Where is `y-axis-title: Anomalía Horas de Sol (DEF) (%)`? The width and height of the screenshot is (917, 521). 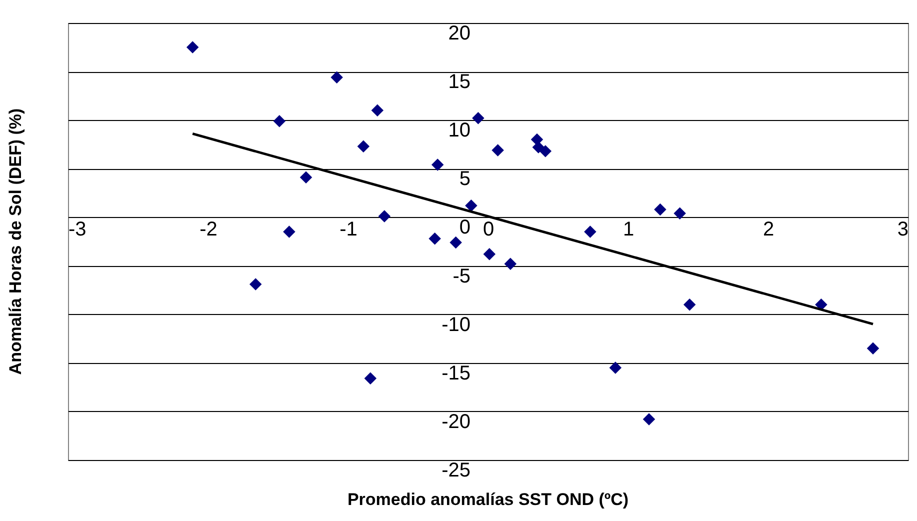
y-axis-title: Anomalía Horas de Sol (DEF) (%) is located at coordinates (15, 241).